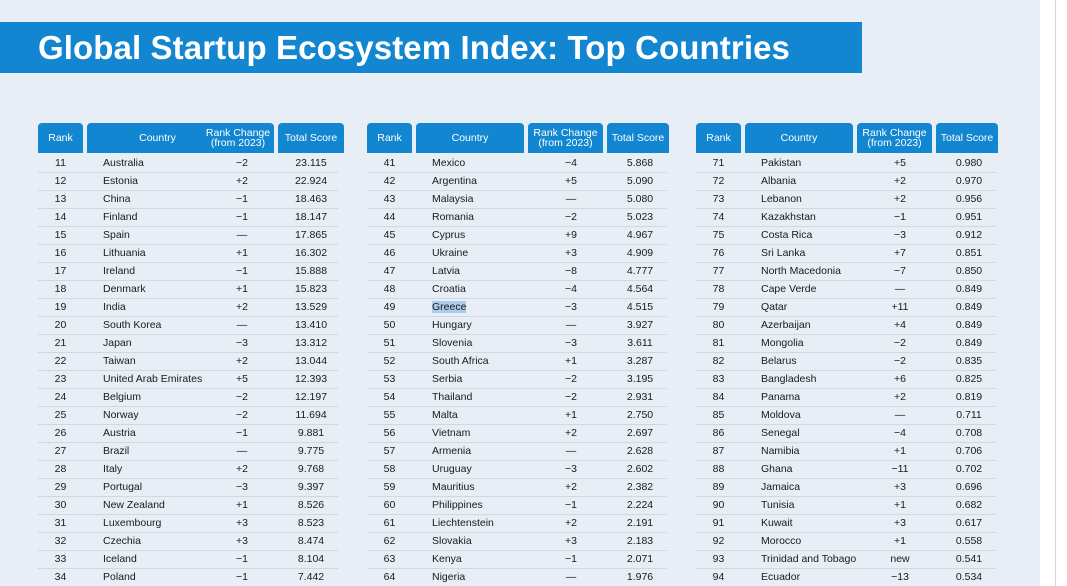 The width and height of the screenshot is (1067, 586). What do you see at coordinates (781, 415) in the screenshot?
I see `cell-country: Moldova` at bounding box center [781, 415].